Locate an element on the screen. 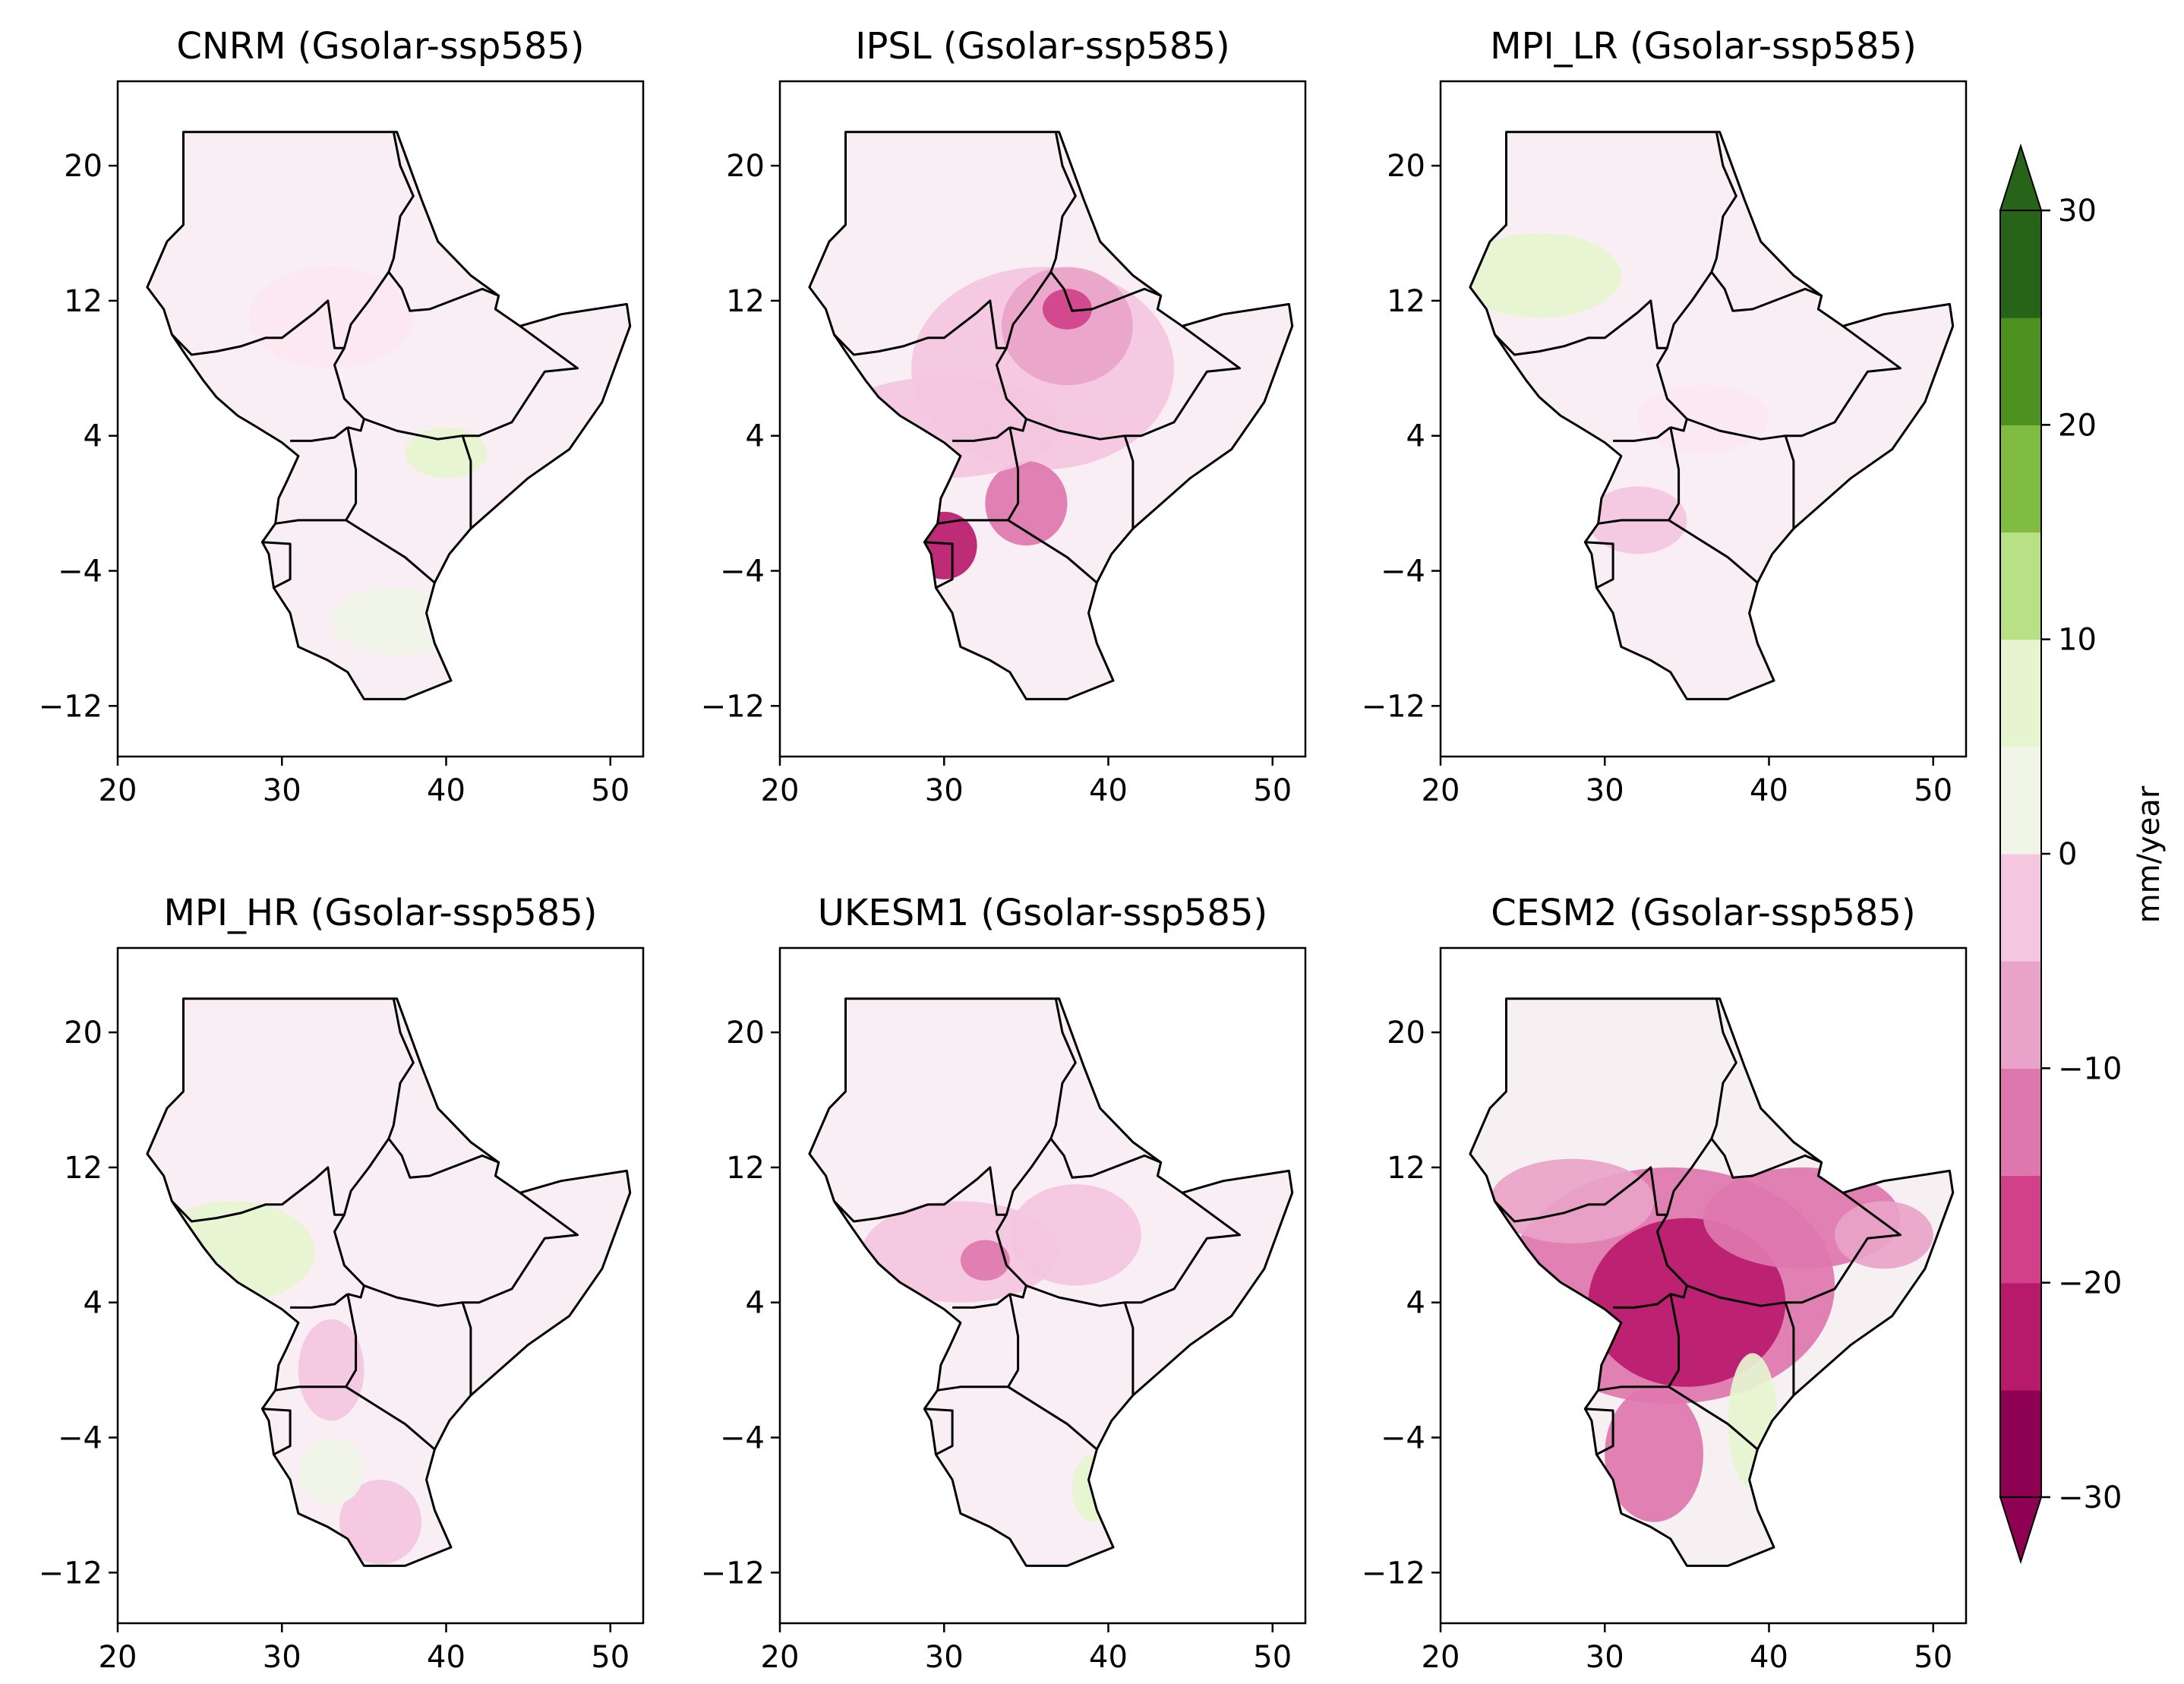 The width and height of the screenshot is (2184, 1684). colorbar-unit-label: mm/year is located at coordinates (2149, 854).